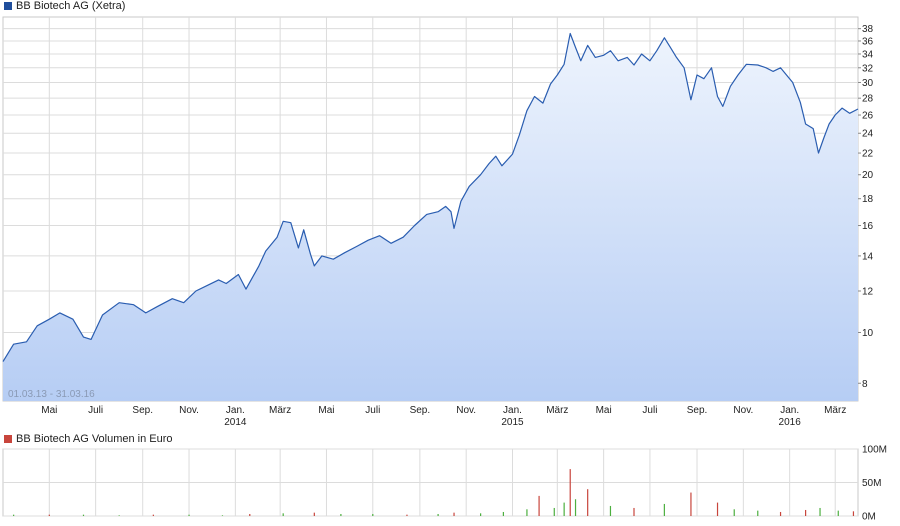 The width and height of the screenshot is (900, 526). Describe the element at coordinates (868, 154) in the screenshot. I see `price-y-tick-label: 22` at that location.